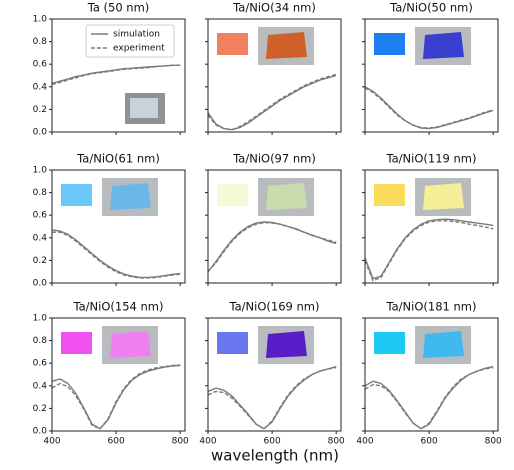 The width and height of the screenshot is (514, 470). I want to click on panel-title: Ta/NiO(119 nm), so click(431, 159).